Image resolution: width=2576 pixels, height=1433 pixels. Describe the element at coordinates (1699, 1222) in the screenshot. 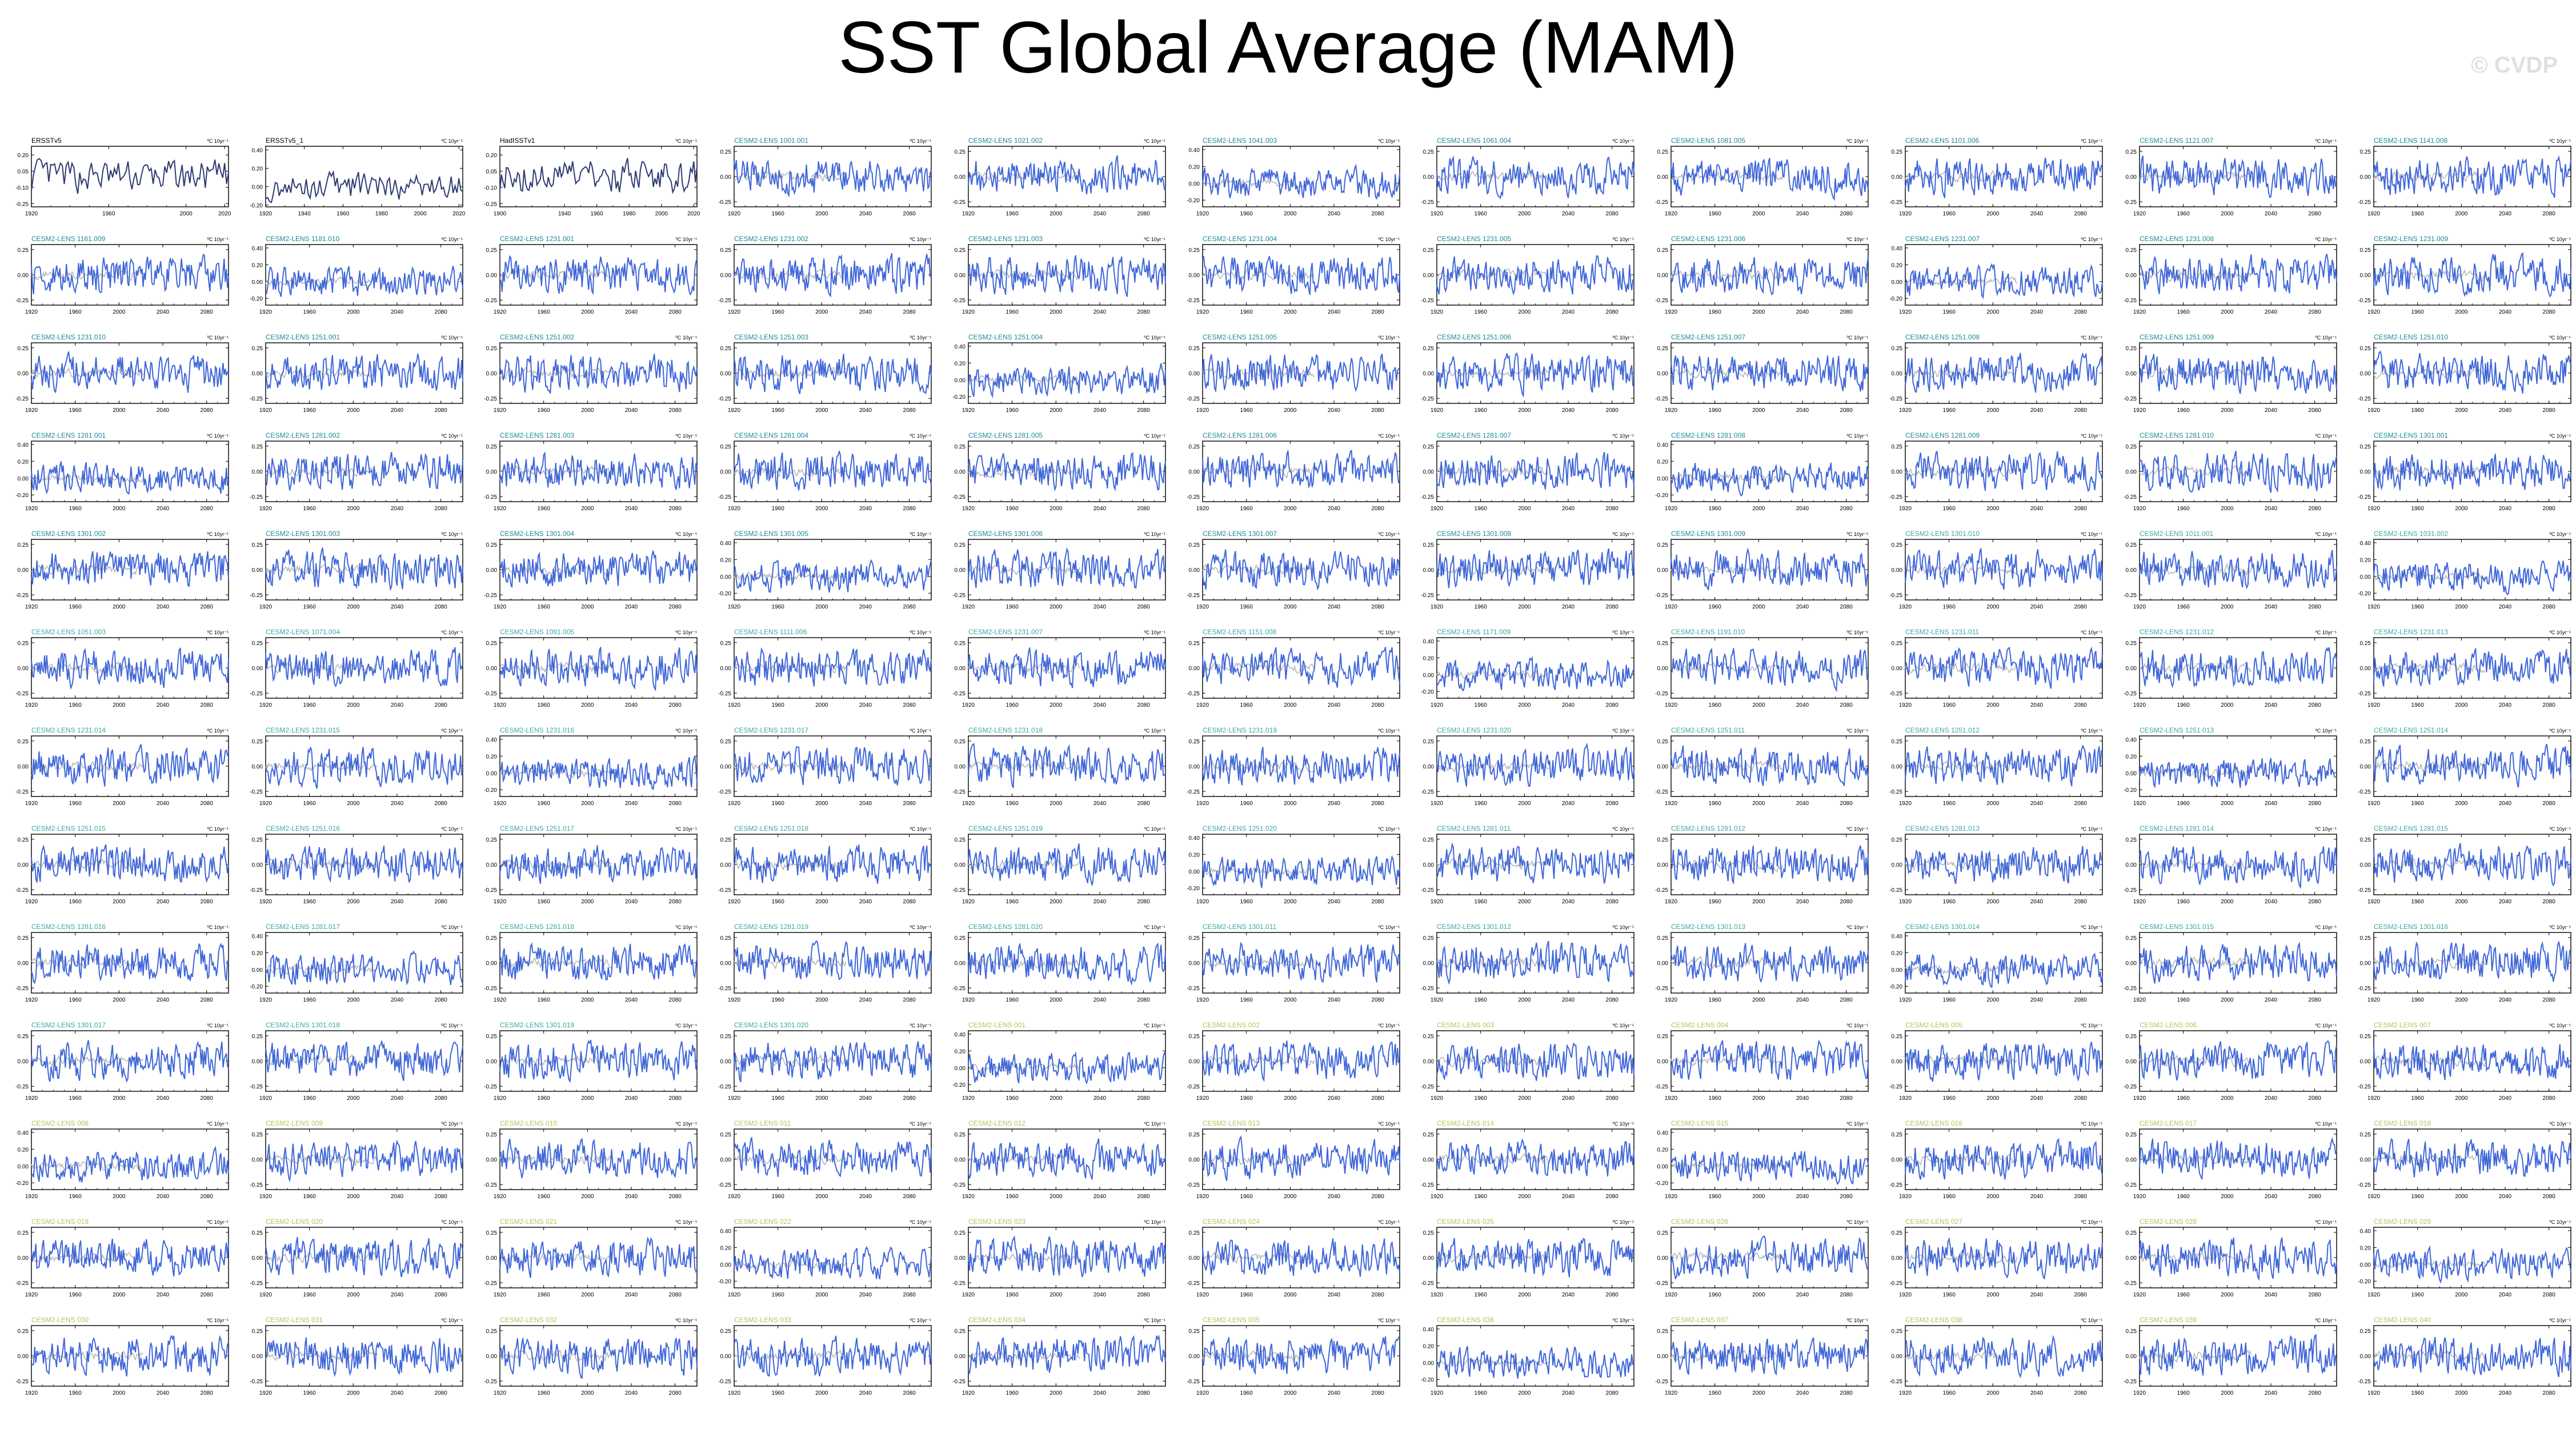

I see `panel-label: CESM2-LENS 026` at that location.